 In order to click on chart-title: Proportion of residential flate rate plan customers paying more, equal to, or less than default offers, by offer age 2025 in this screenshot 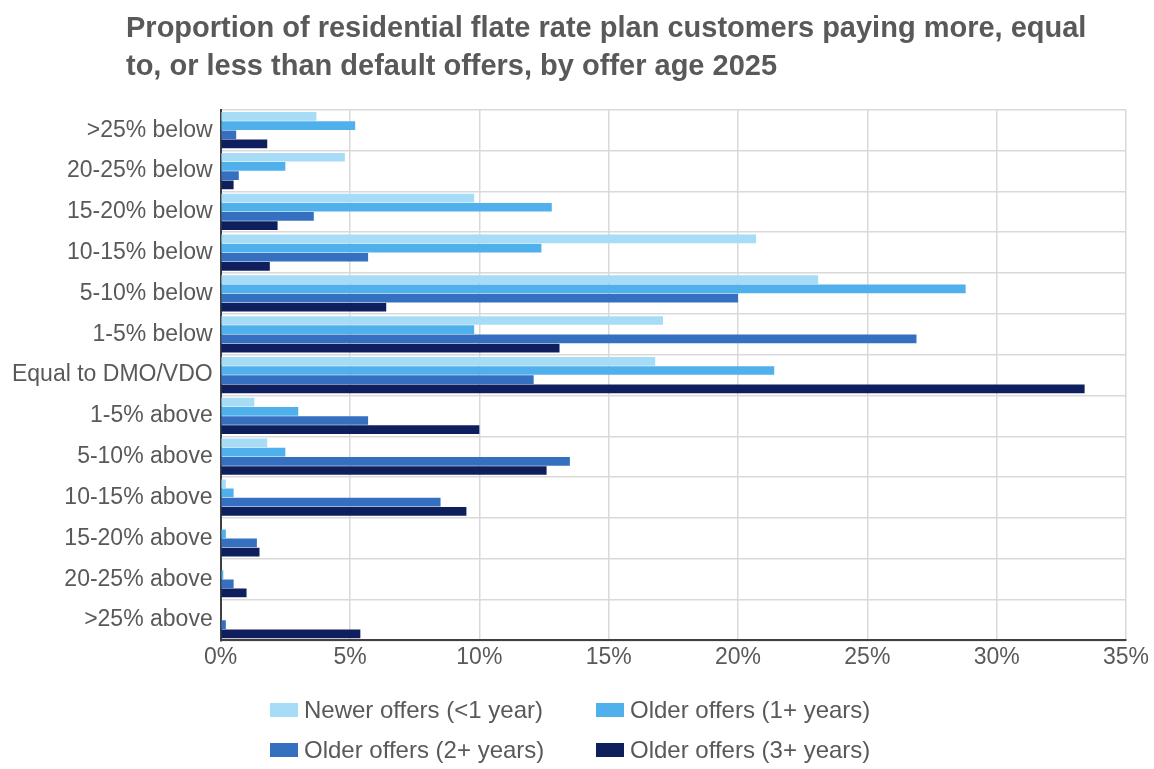, I will do `click(607, 46)`.